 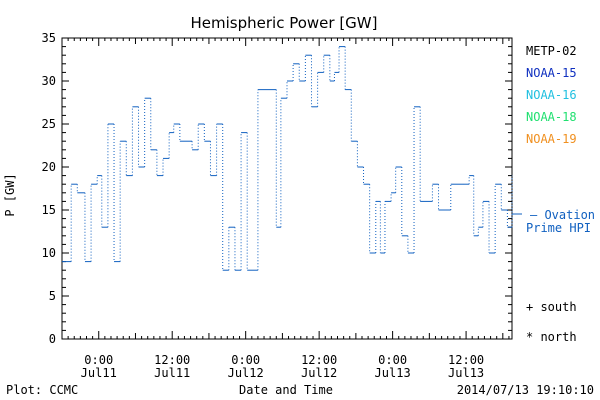 I want to click on y-tick-label: 10, so click(x=49, y=253).